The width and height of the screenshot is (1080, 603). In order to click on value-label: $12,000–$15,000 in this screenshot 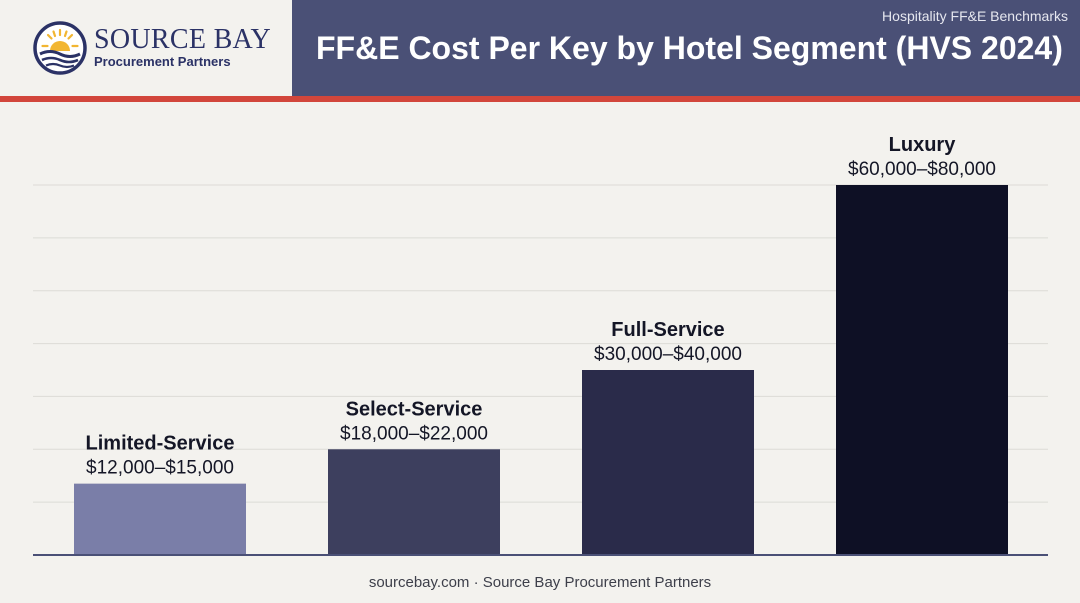, I will do `click(160, 468)`.